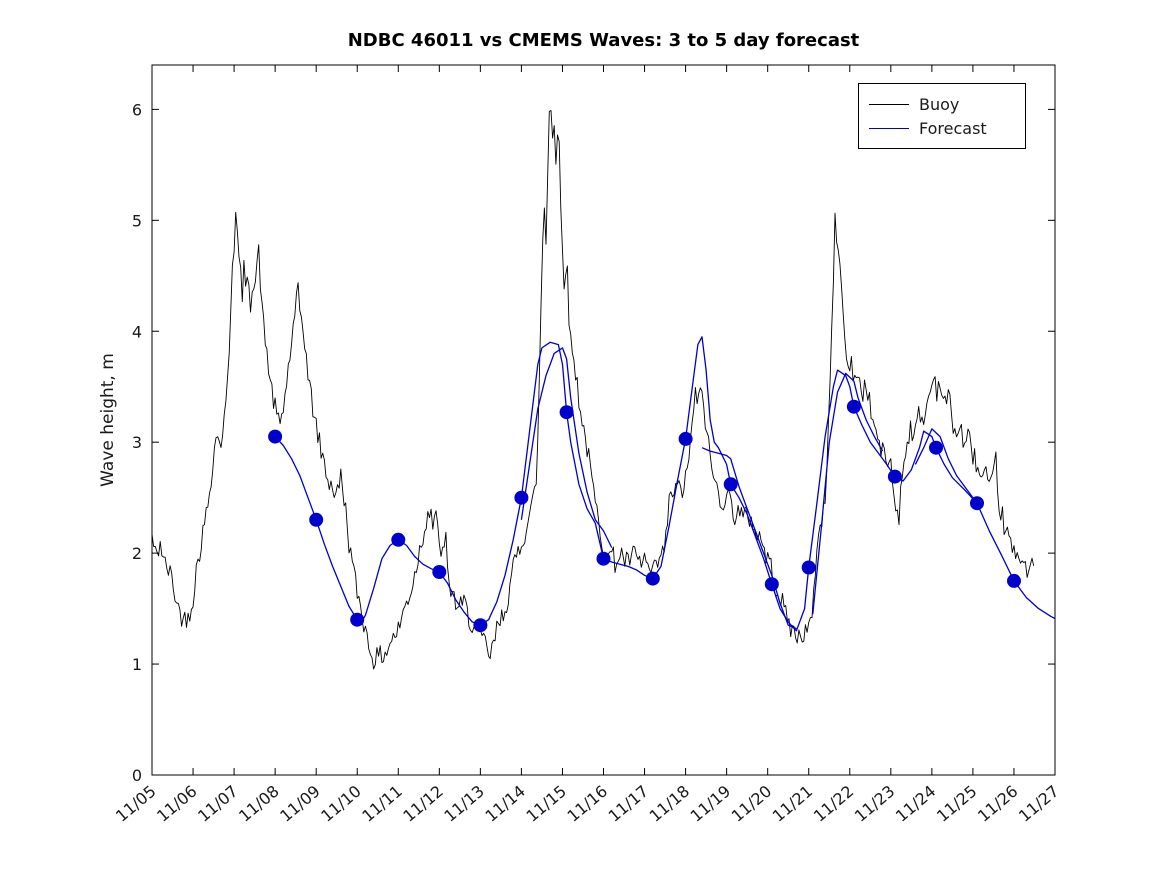  I want to click on y-tick-label: 1, so click(137, 664).